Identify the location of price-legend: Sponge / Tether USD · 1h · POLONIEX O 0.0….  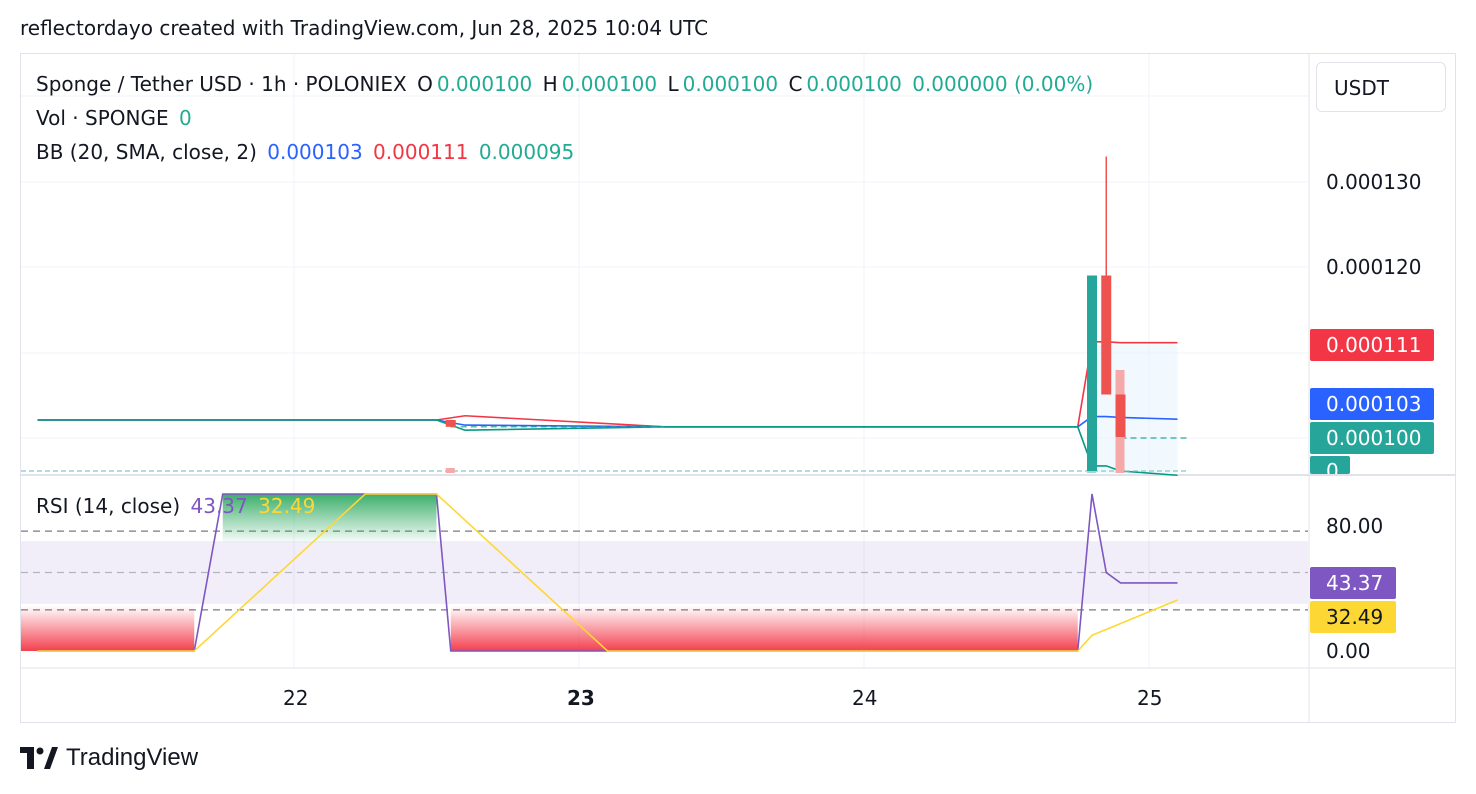
(566, 84).